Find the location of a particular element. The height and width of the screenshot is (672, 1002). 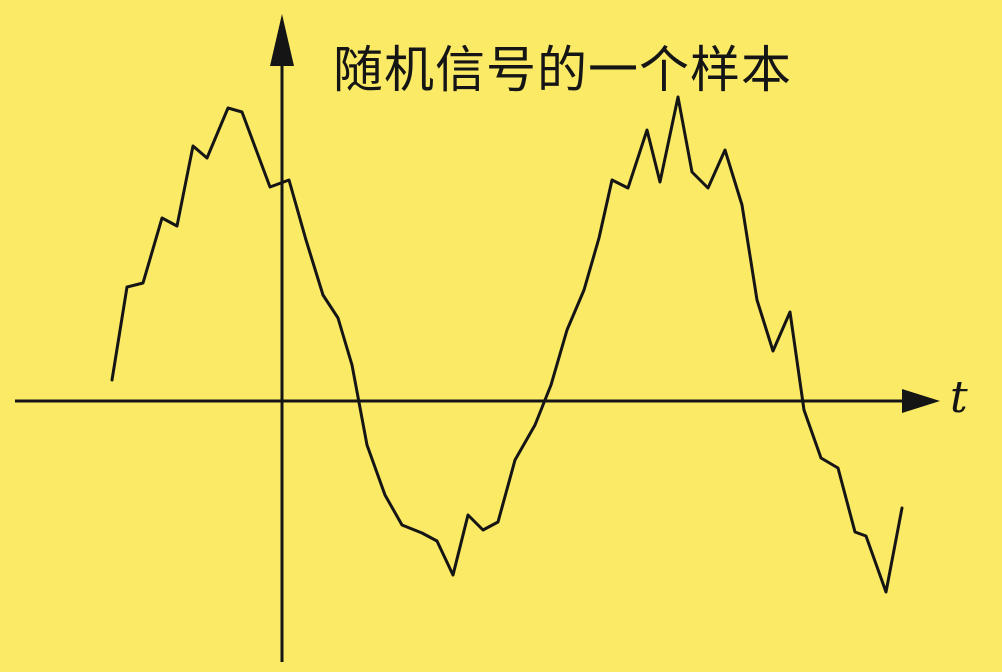

figure-title: 随机信号的一个样本 is located at coordinates (562, 70).